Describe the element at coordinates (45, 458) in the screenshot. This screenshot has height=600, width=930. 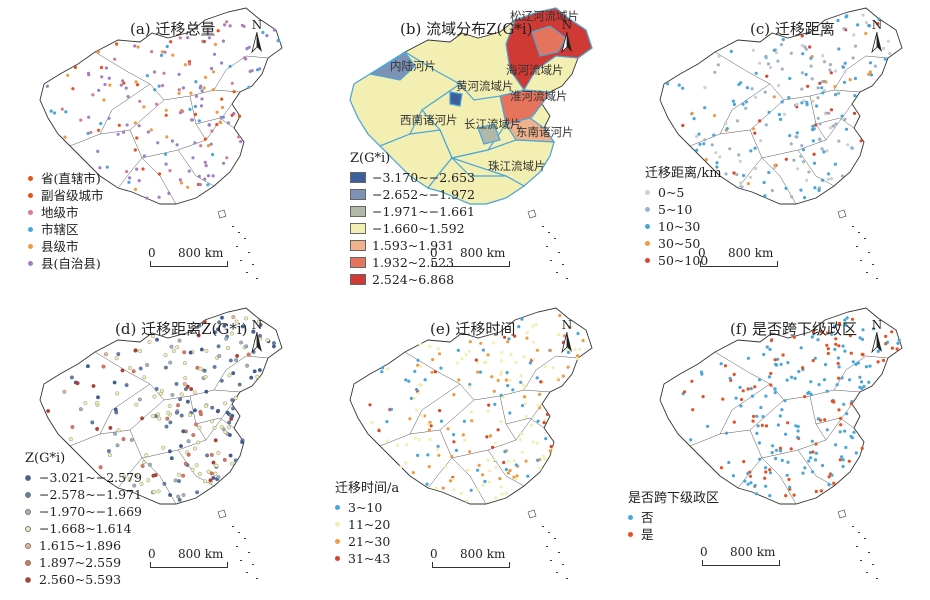
I see `legend-title: Z(G*i)` at that location.